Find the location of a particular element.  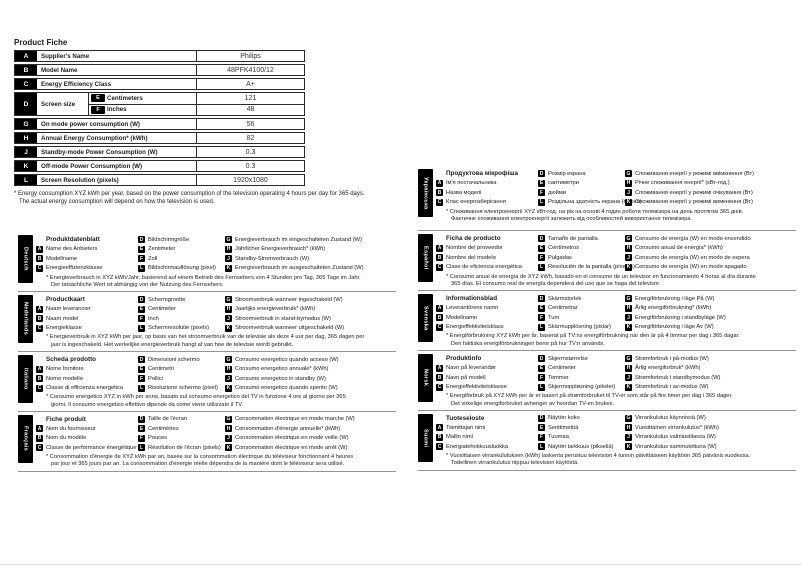

row-label: Model Name is located at coordinates (117, 70).